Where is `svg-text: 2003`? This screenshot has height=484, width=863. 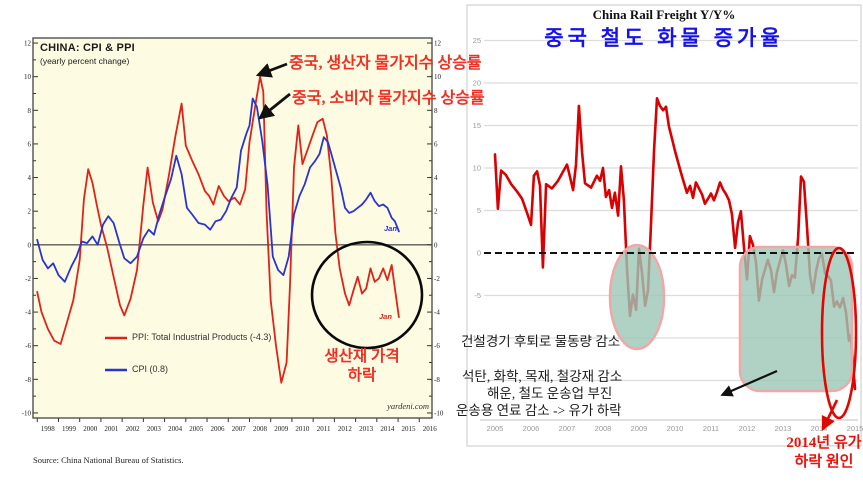
svg-text: 2003 is located at coordinates (154, 429).